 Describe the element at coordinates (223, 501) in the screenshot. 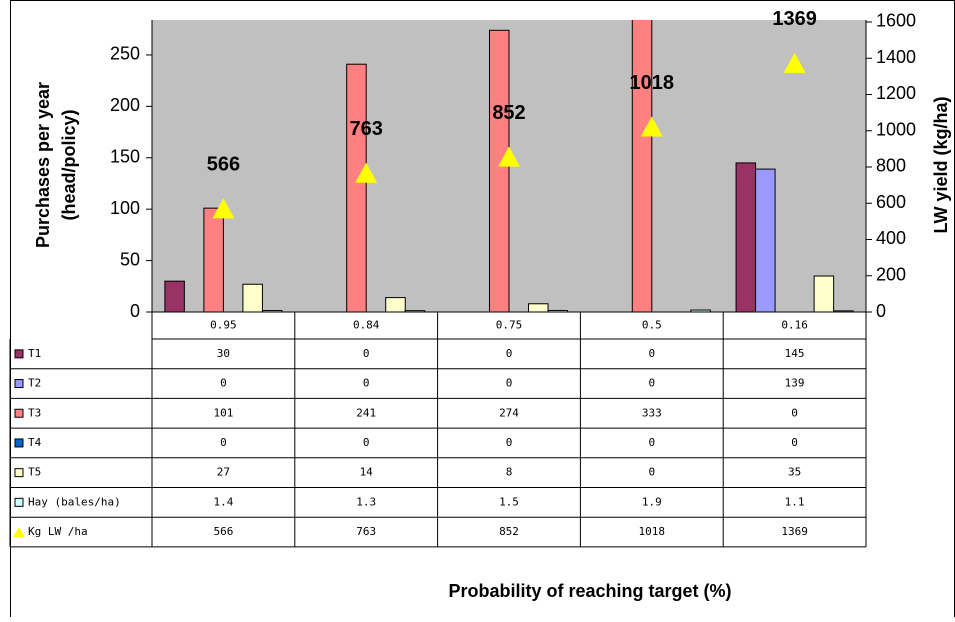

I see `table-value: 1.4` at that location.